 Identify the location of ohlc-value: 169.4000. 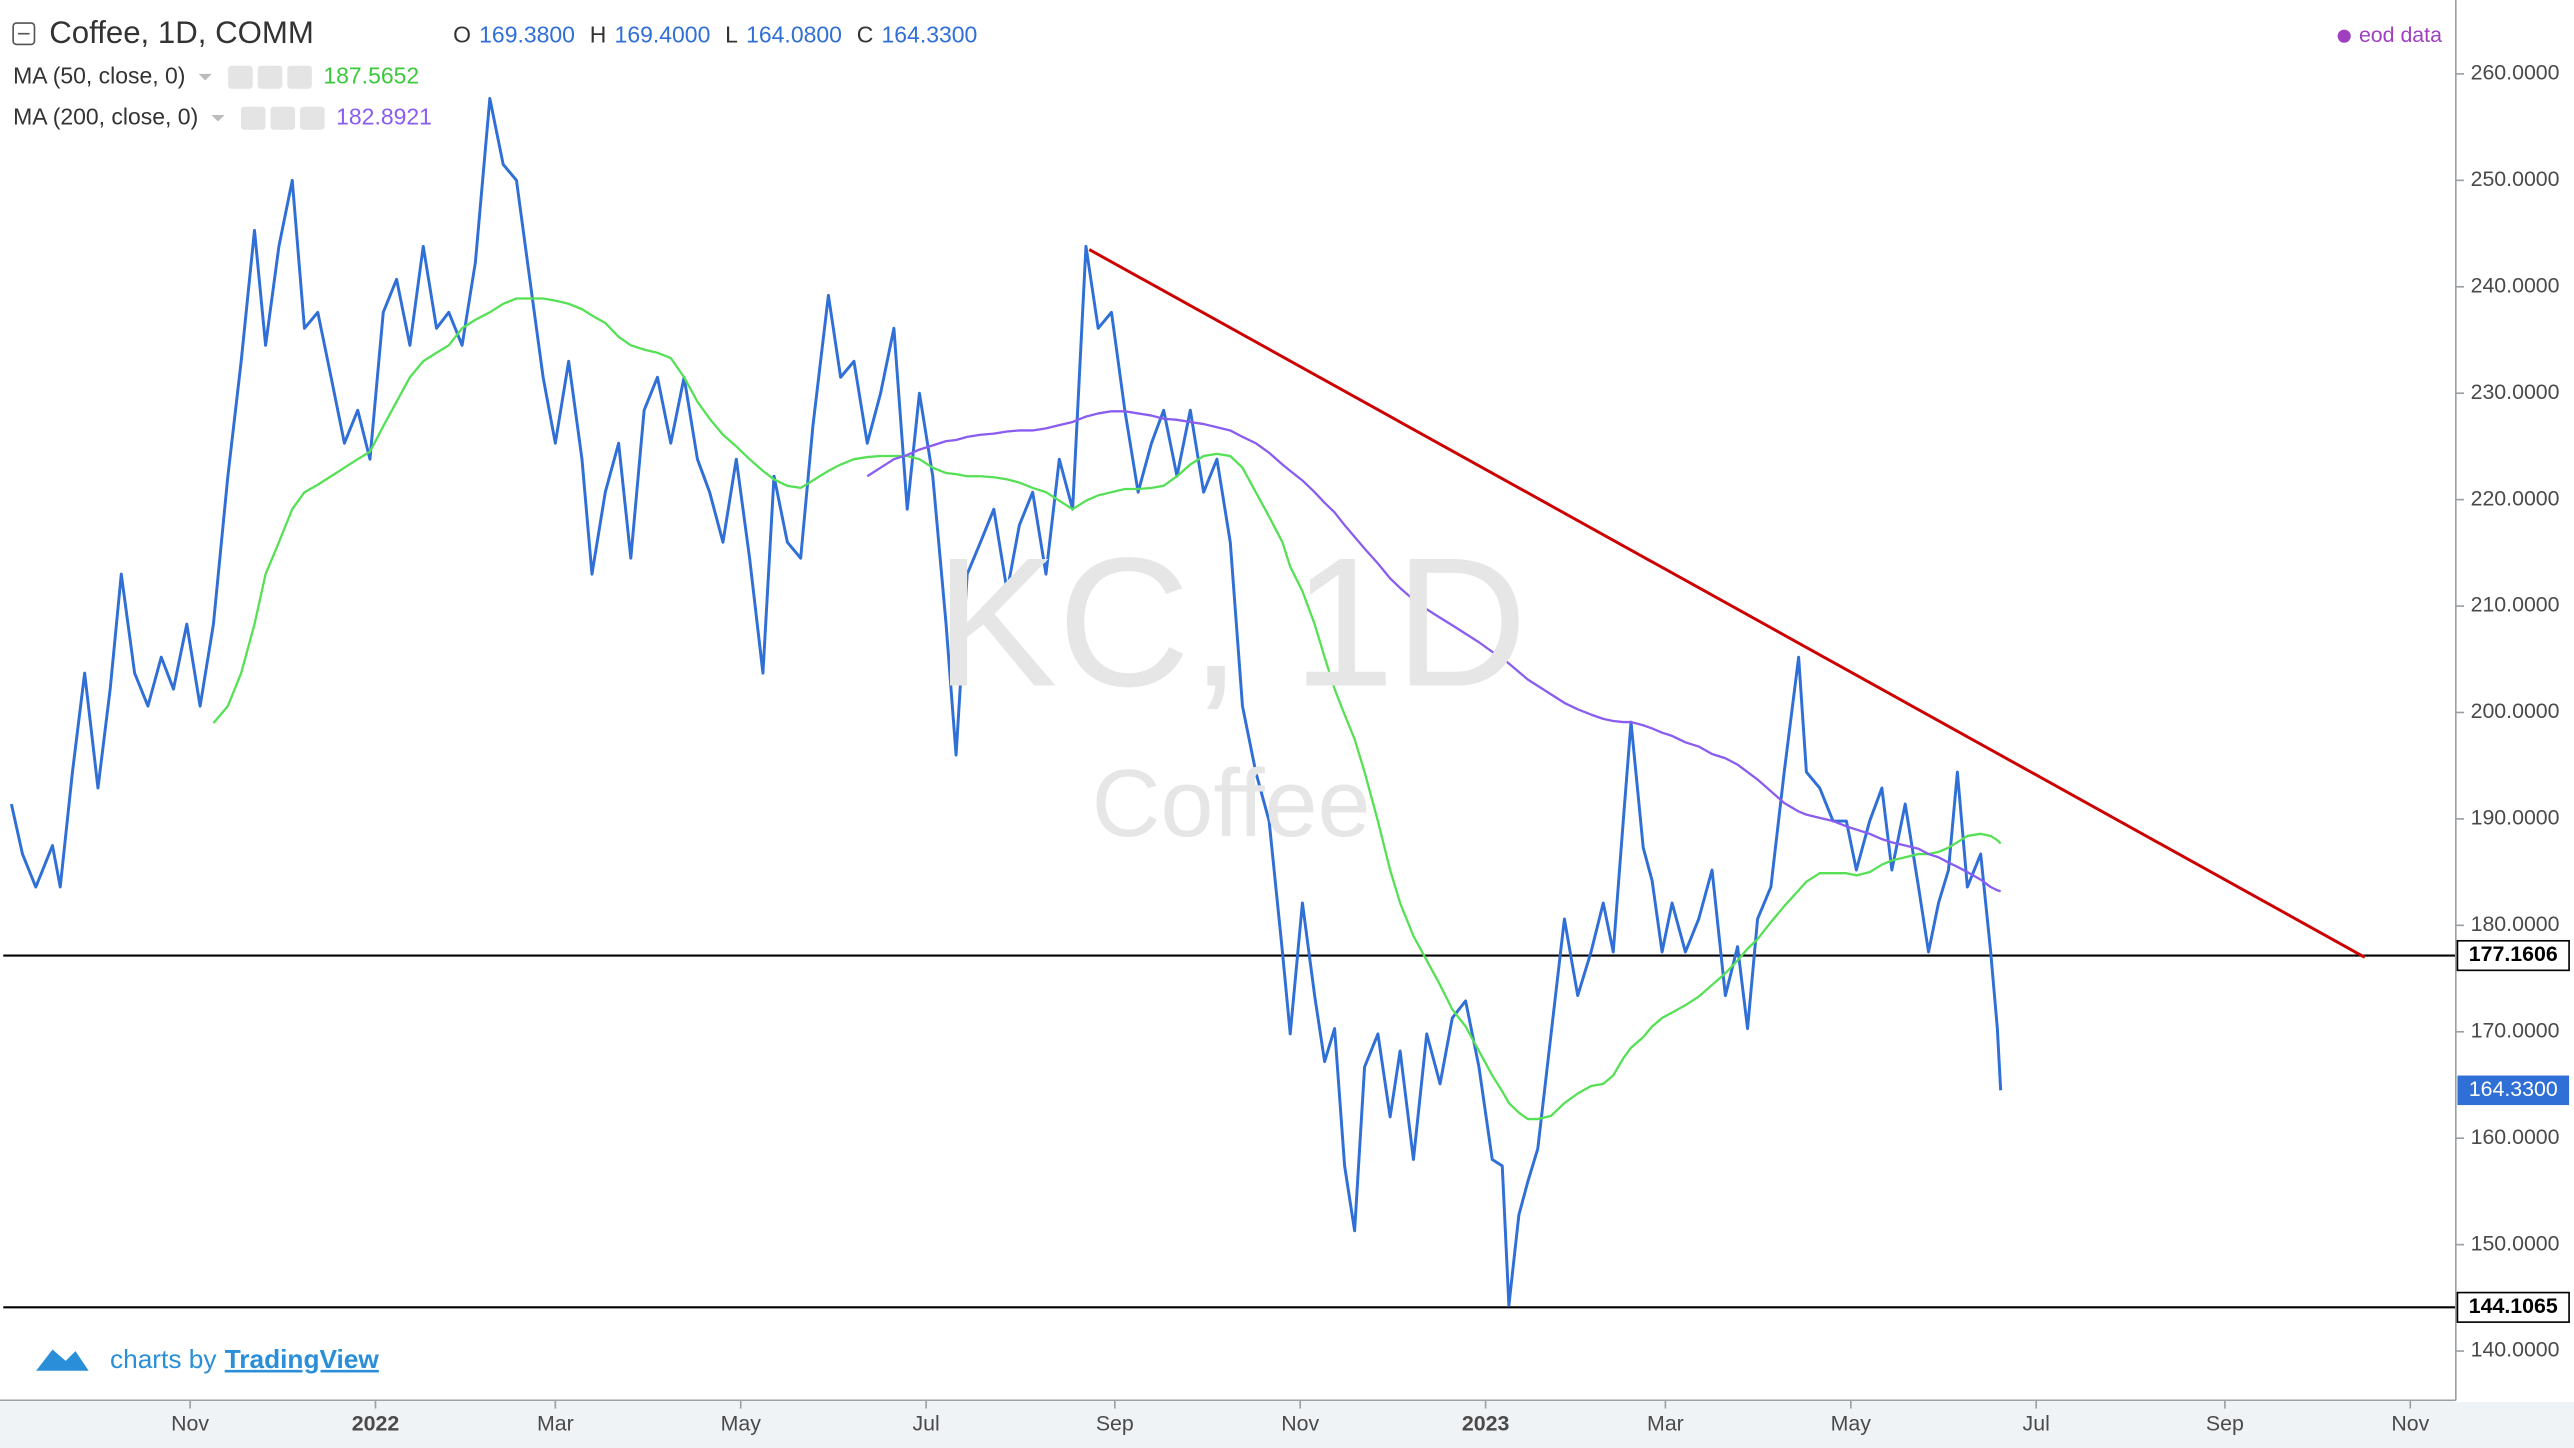
(663, 34).